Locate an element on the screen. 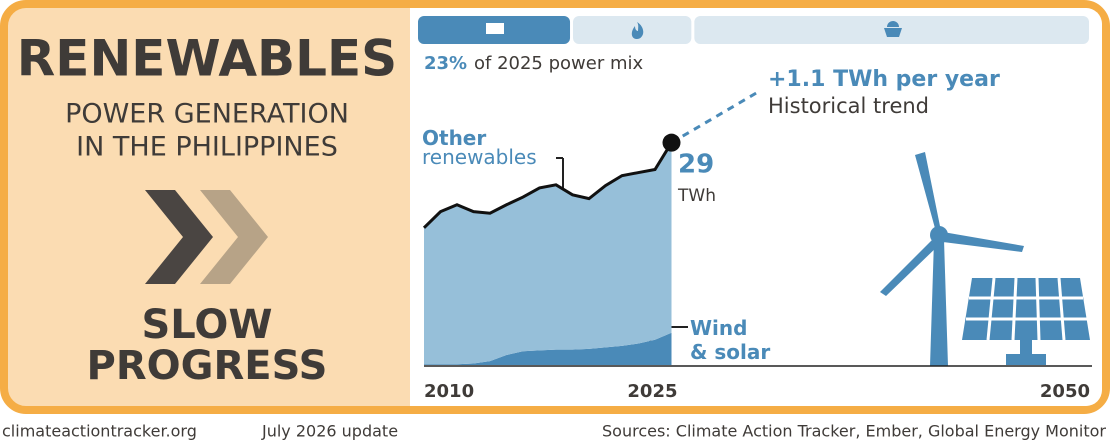  total-line is located at coordinates (547, 185).